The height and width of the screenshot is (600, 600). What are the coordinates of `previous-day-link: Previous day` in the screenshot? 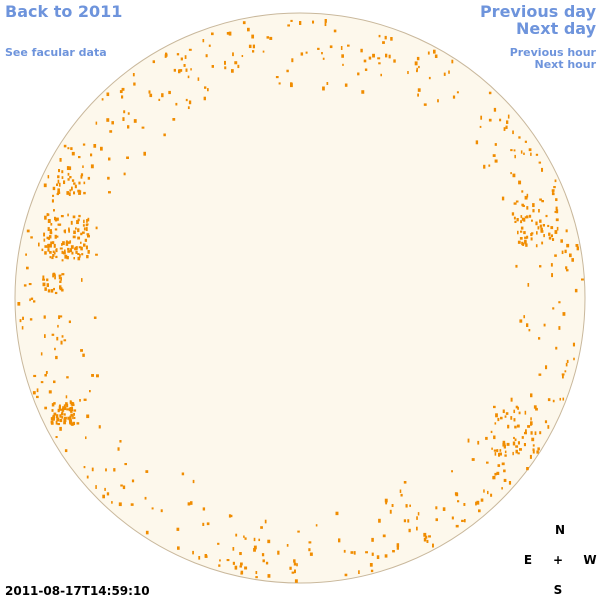 It's located at (538, 11).